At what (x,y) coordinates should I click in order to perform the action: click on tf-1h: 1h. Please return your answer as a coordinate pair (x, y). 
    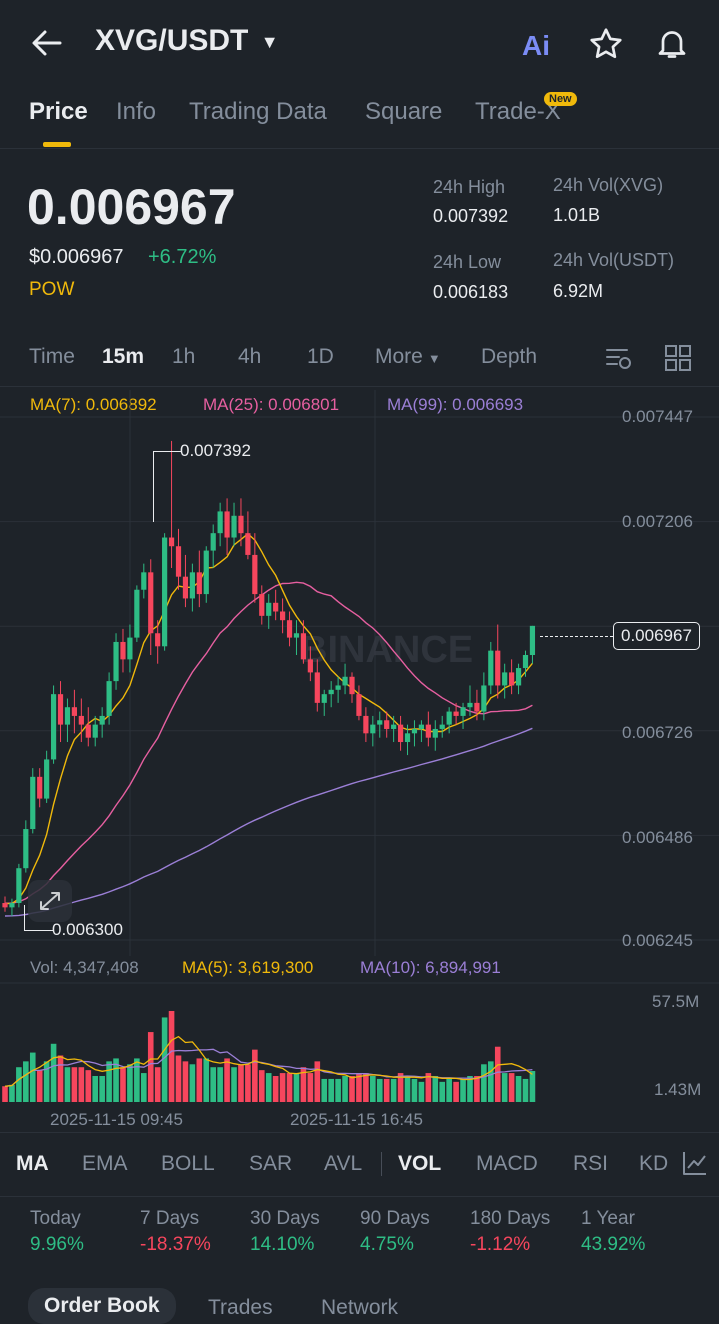
    Looking at the image, I should click on (184, 356).